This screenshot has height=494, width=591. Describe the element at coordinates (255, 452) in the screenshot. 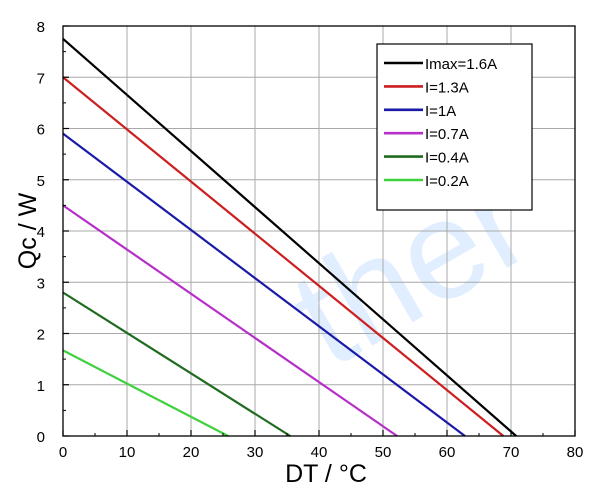

I see `x-tick-label: 30` at that location.